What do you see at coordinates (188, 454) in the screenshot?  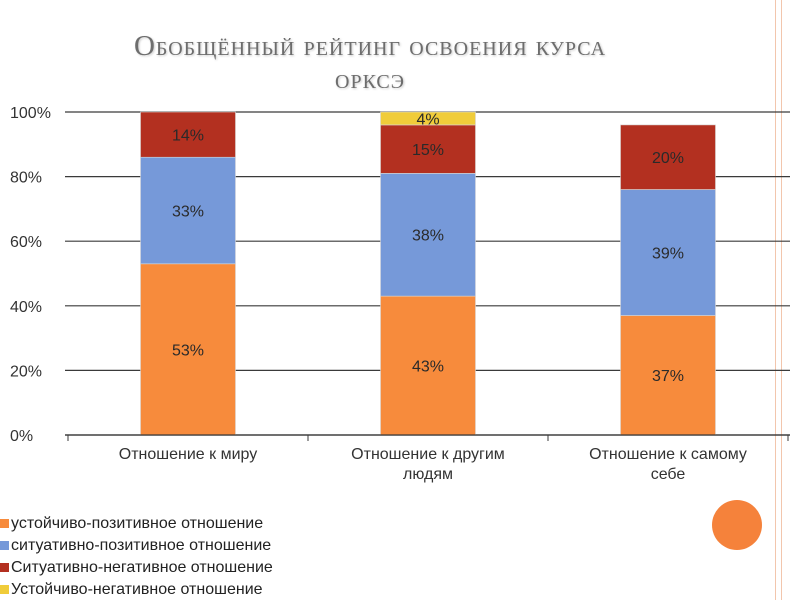 I see `x-tick-label: Отношение к миру` at bounding box center [188, 454].